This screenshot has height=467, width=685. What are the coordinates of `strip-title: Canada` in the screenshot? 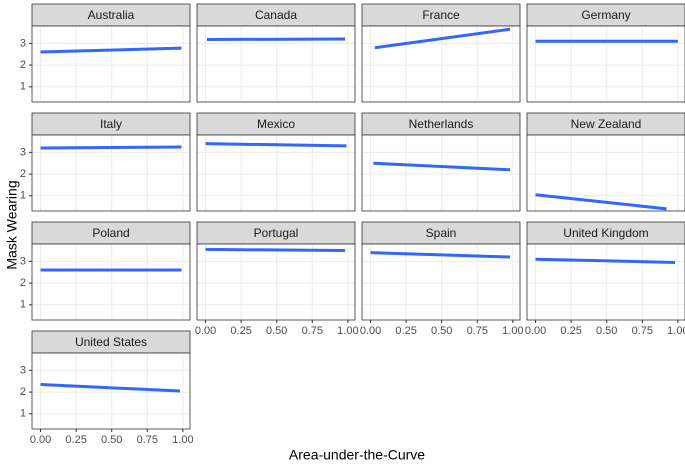 It's located at (276, 15).